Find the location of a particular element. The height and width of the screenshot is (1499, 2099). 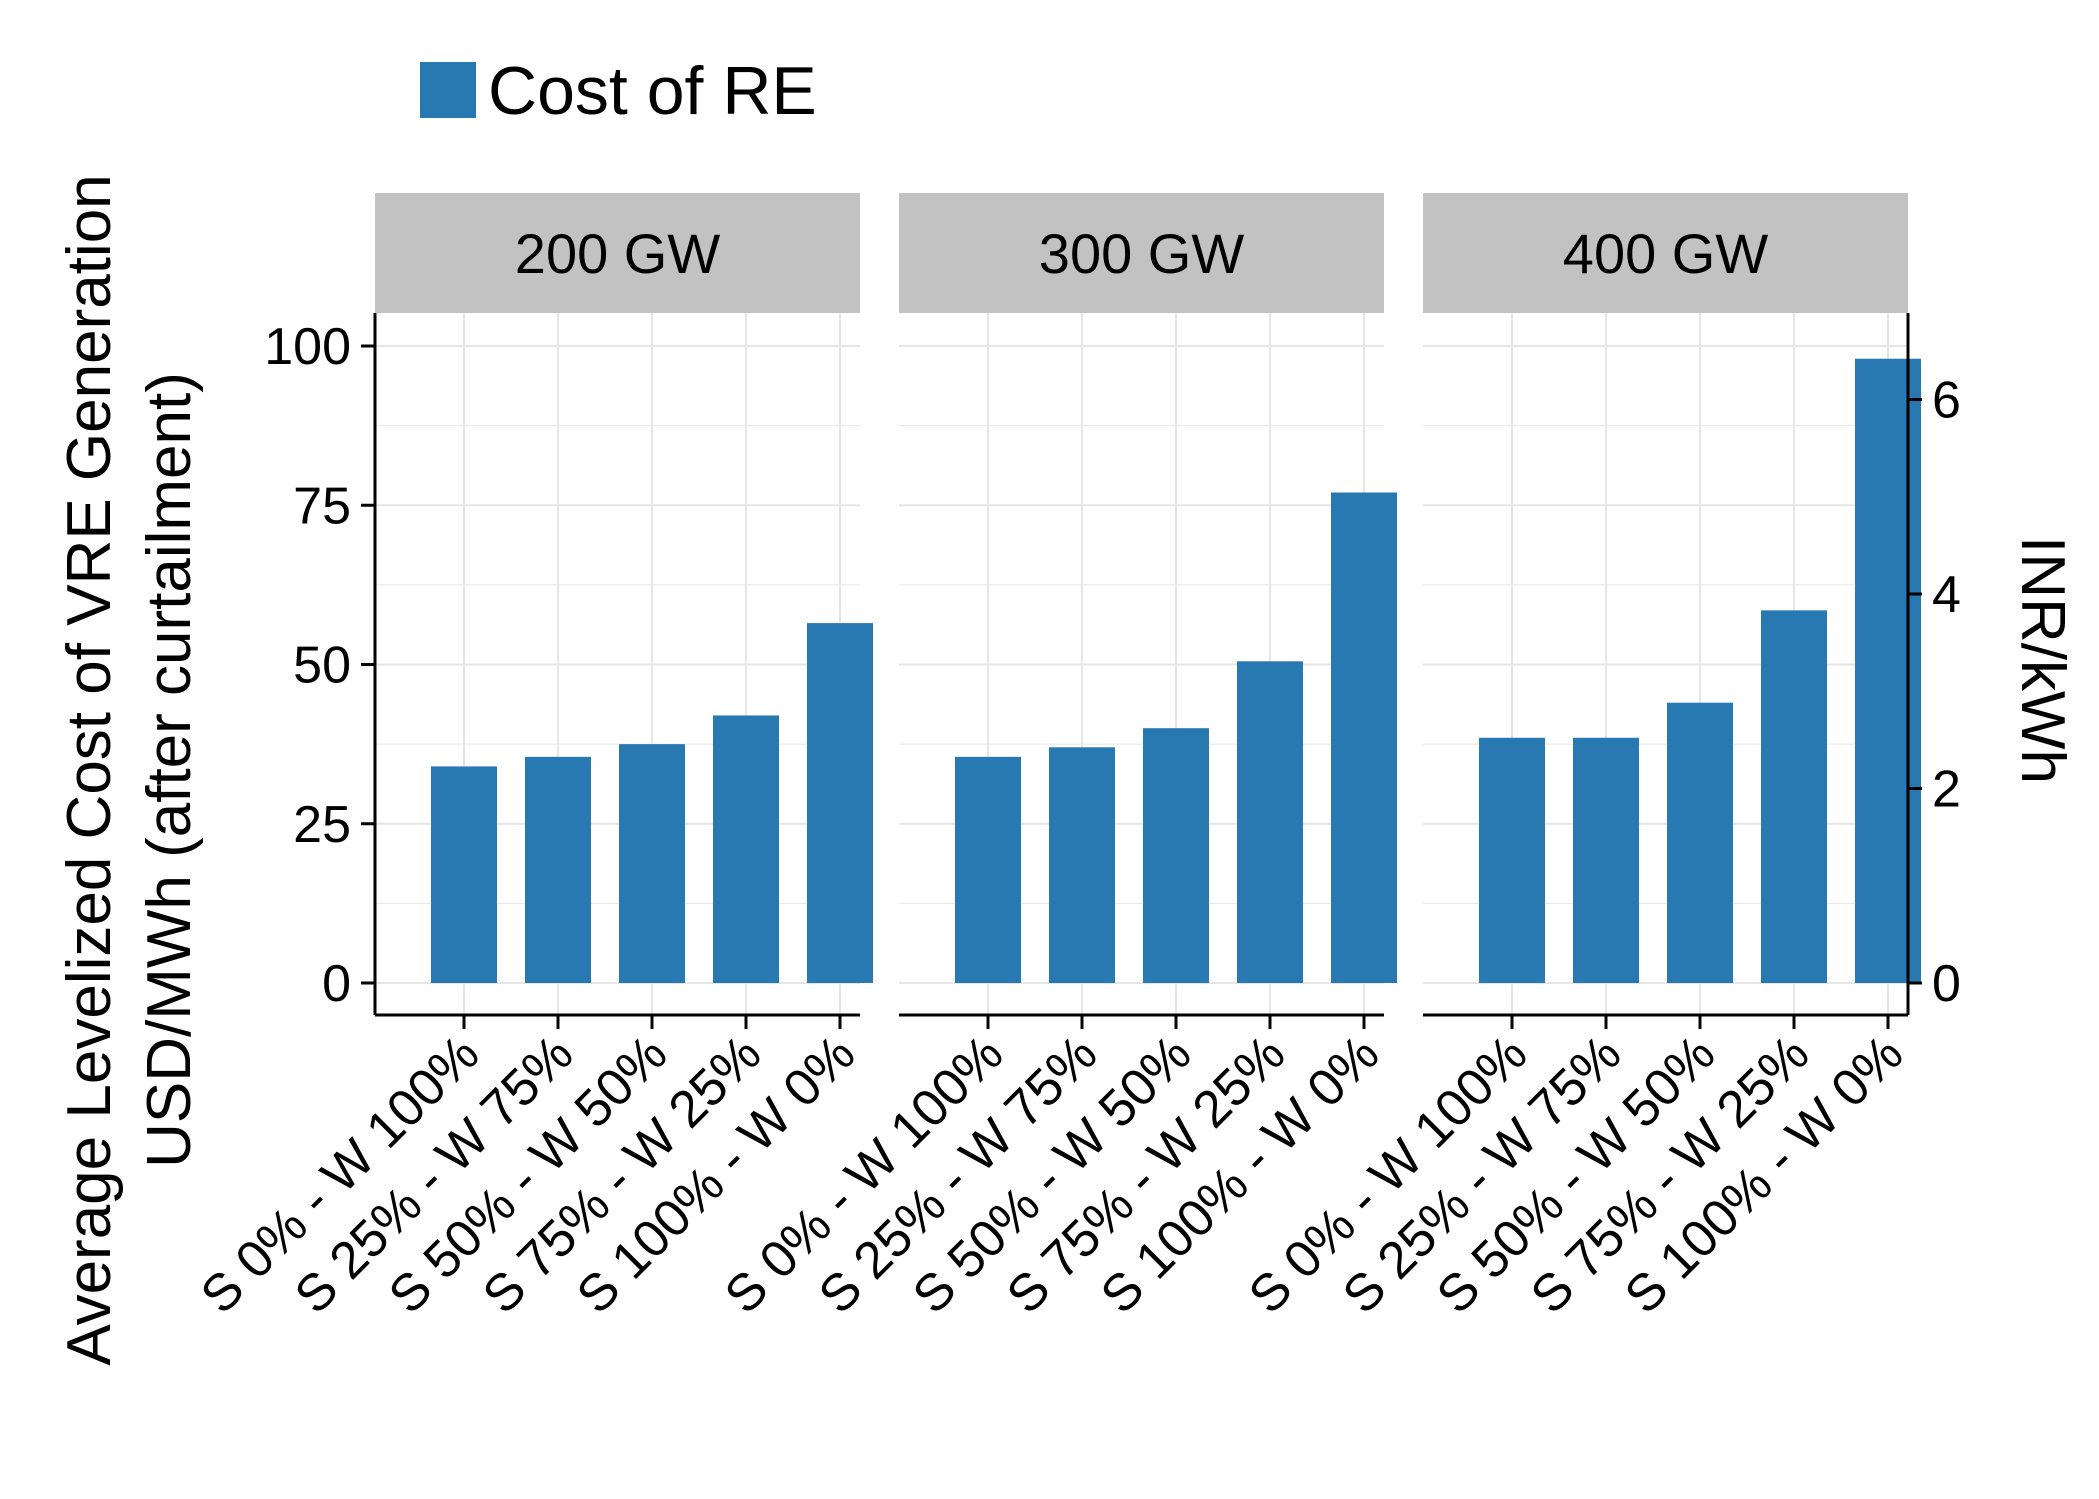

legend-label: Cost of RE is located at coordinates (652, 91).